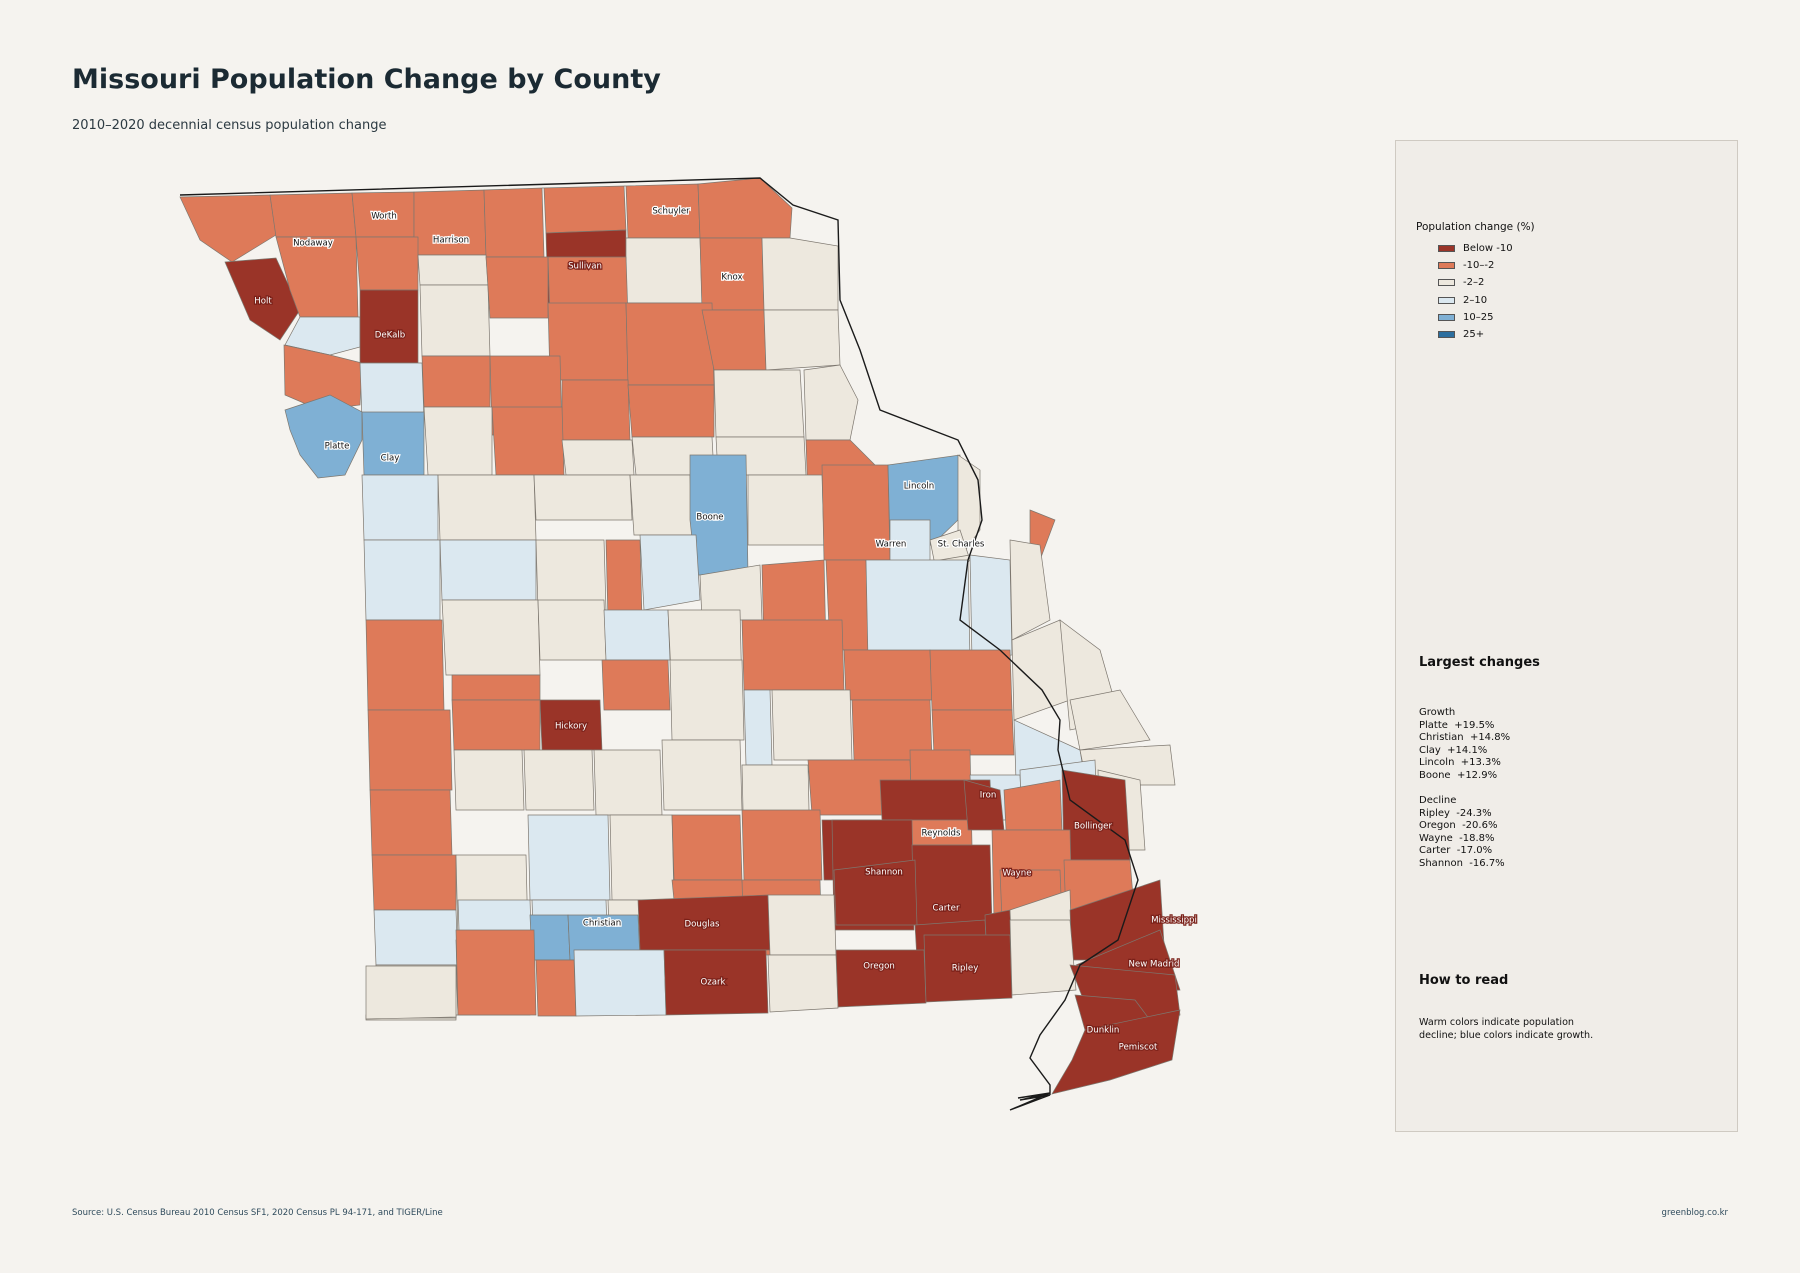 Image resolution: width=1800 pixels, height=1273 pixels. Describe the element at coordinates (1138, 1048) in the screenshot. I see `county-label: Pemiscot` at that location.